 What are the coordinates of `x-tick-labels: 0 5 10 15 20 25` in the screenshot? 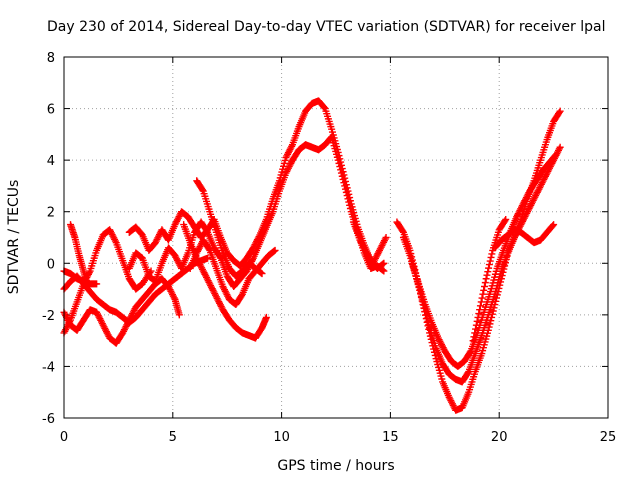 It's located at (338, 437).